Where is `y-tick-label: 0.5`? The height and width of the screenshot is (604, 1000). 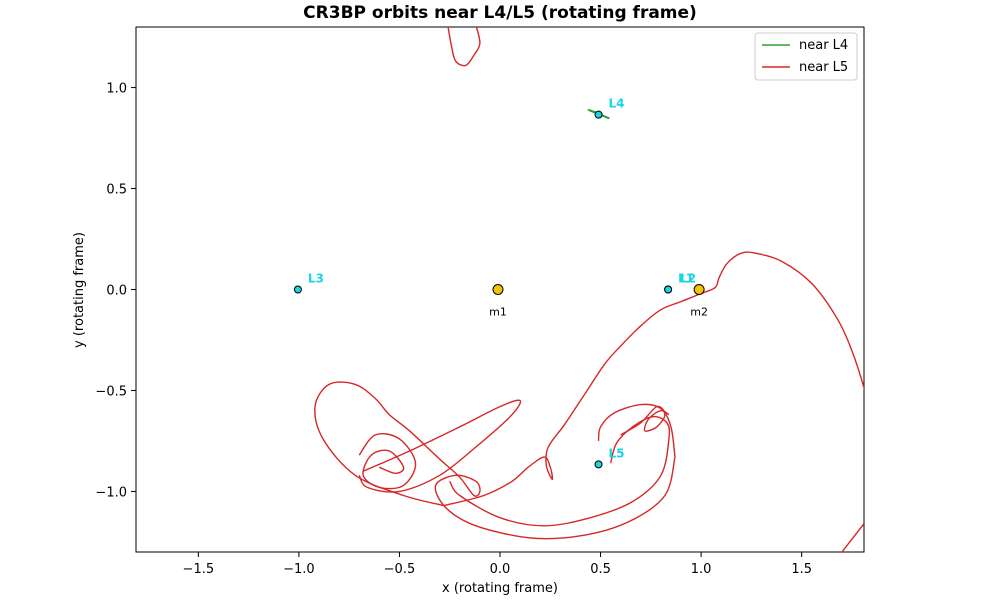 y-tick-label: 0.5 is located at coordinates (116, 190).